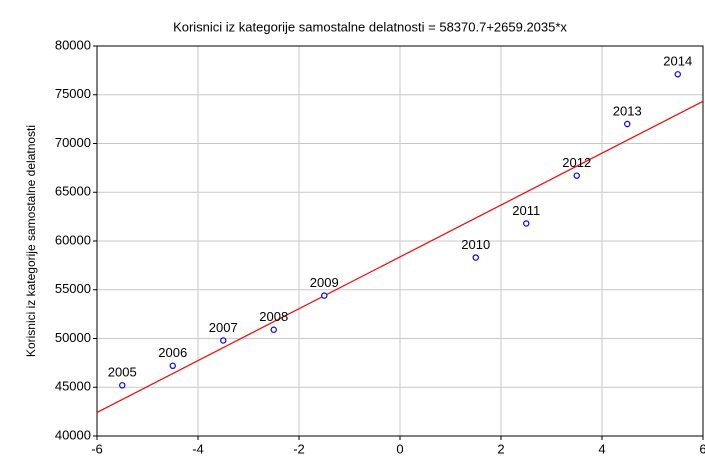 This screenshot has width=705, height=459. I want to click on y-tick-label: 45000, so click(73, 386).